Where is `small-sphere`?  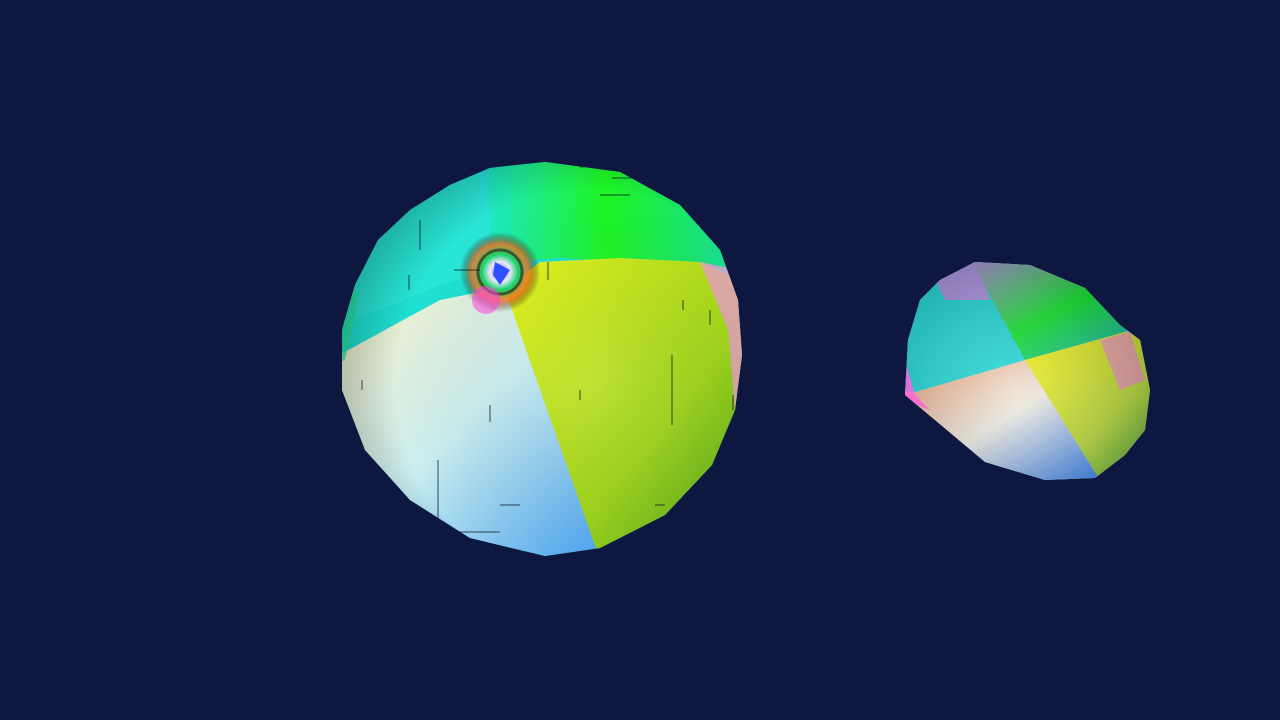
small-sphere is located at coordinates (1030, 370).